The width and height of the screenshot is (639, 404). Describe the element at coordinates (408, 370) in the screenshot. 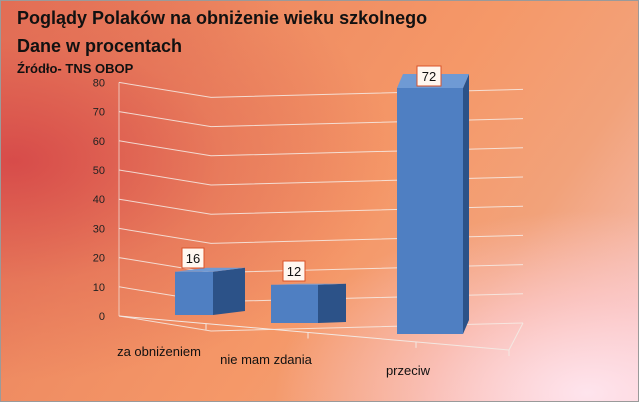

I see `x-category-label: przeciw` at that location.